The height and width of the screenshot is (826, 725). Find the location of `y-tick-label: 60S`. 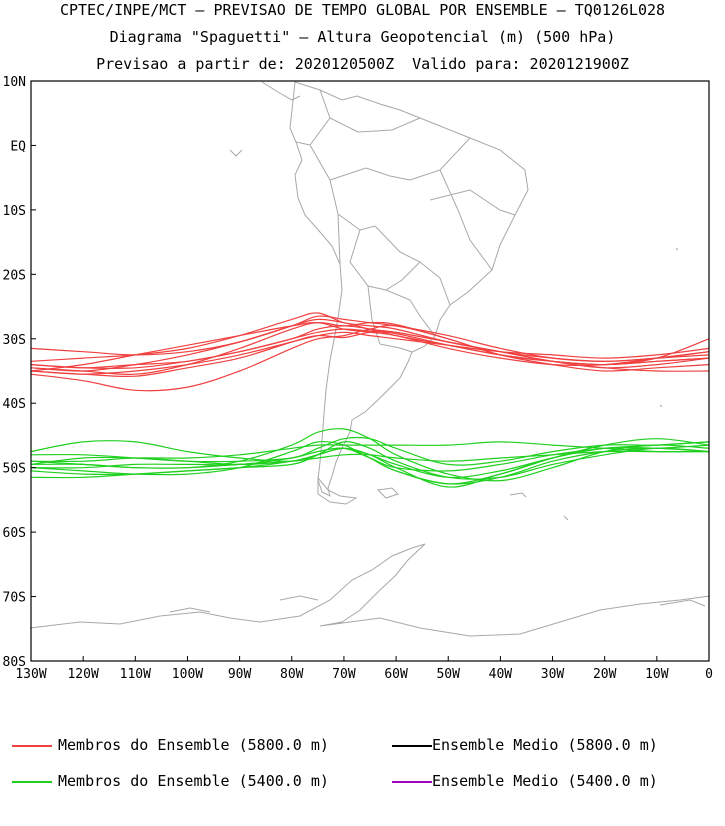

y-tick-label: 60S is located at coordinates (14, 533).